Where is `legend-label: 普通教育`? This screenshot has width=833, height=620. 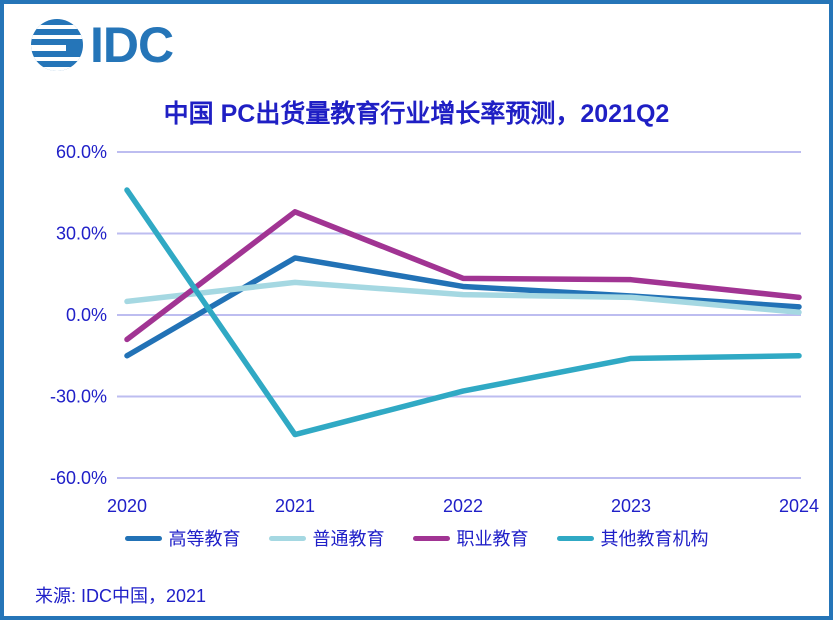
legend-label: 普通教育 is located at coordinates (348, 539).